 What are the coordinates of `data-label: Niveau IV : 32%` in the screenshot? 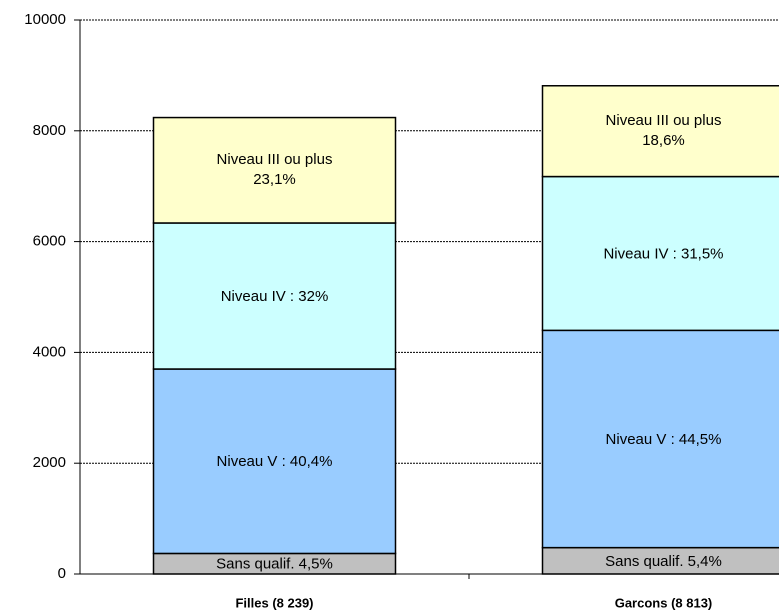 It's located at (275, 296).